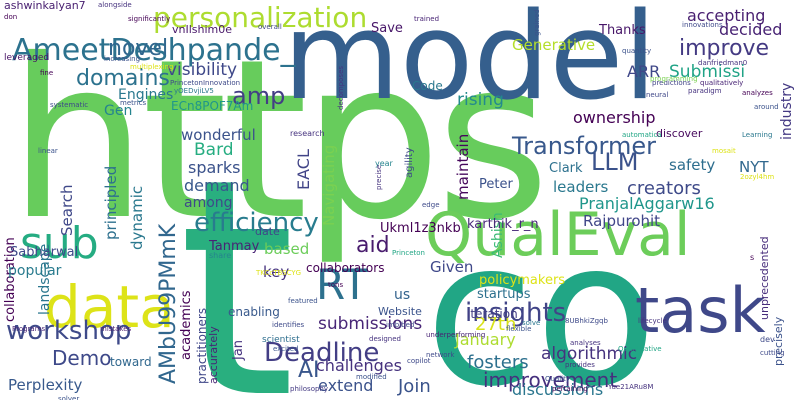 The image size is (800, 400). Describe the element at coordinates (702, 25) in the screenshot. I see `word: innovations` at that location.